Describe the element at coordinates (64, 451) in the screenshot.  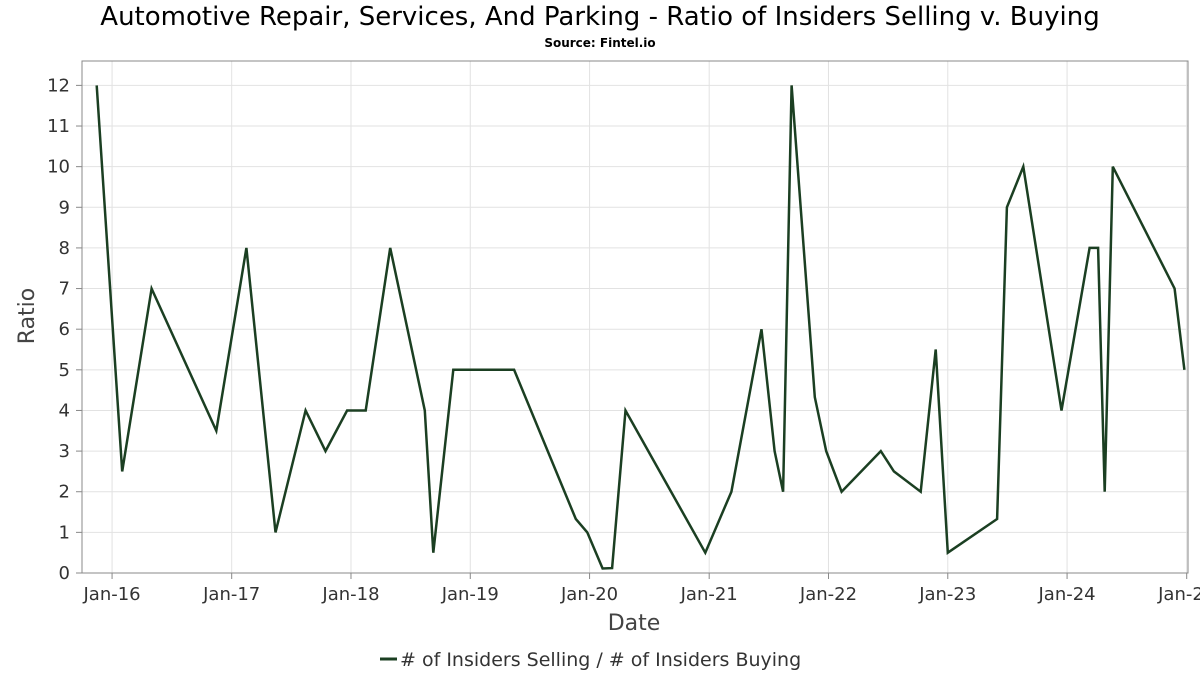
I see `y-tick-label: 3` at that location.